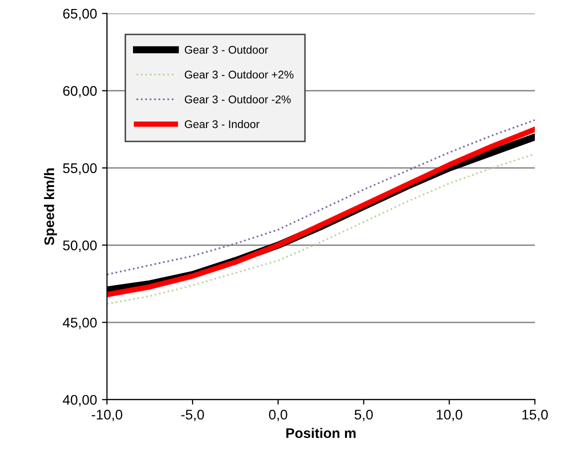  What do you see at coordinates (363, 416) in the screenshot?
I see `x-tick-label: 5,0` at bounding box center [363, 416].